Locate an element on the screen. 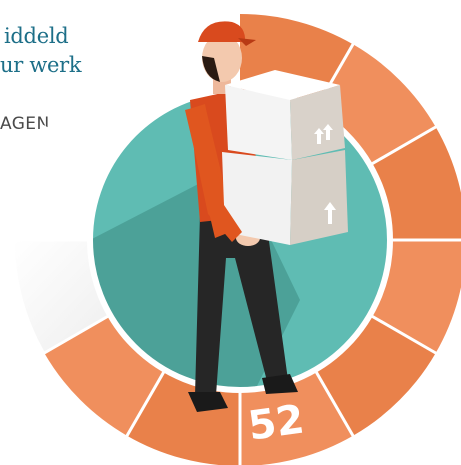 The width and height of the screenshot is (461, 465). heading-line-2: ur werk is located at coordinates (41, 65).